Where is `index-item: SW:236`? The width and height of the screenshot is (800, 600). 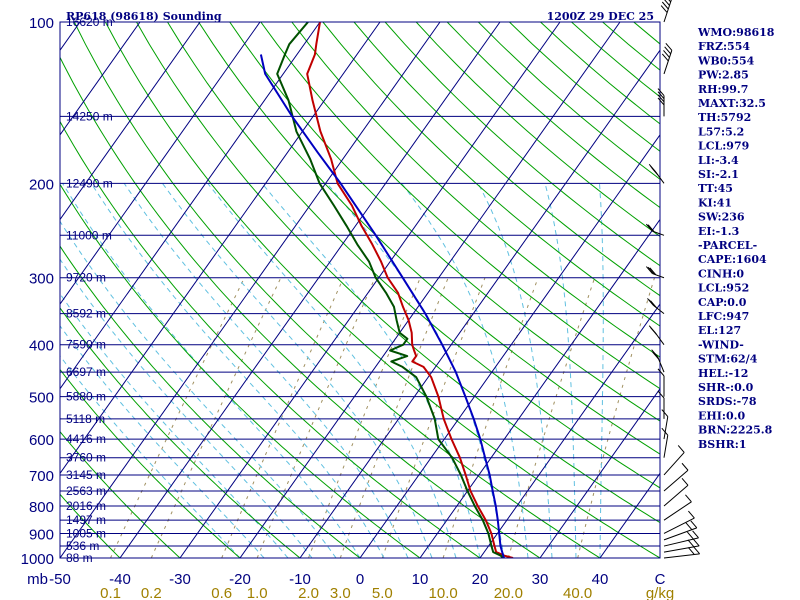
index-item: SW:236 is located at coordinates (721, 217).